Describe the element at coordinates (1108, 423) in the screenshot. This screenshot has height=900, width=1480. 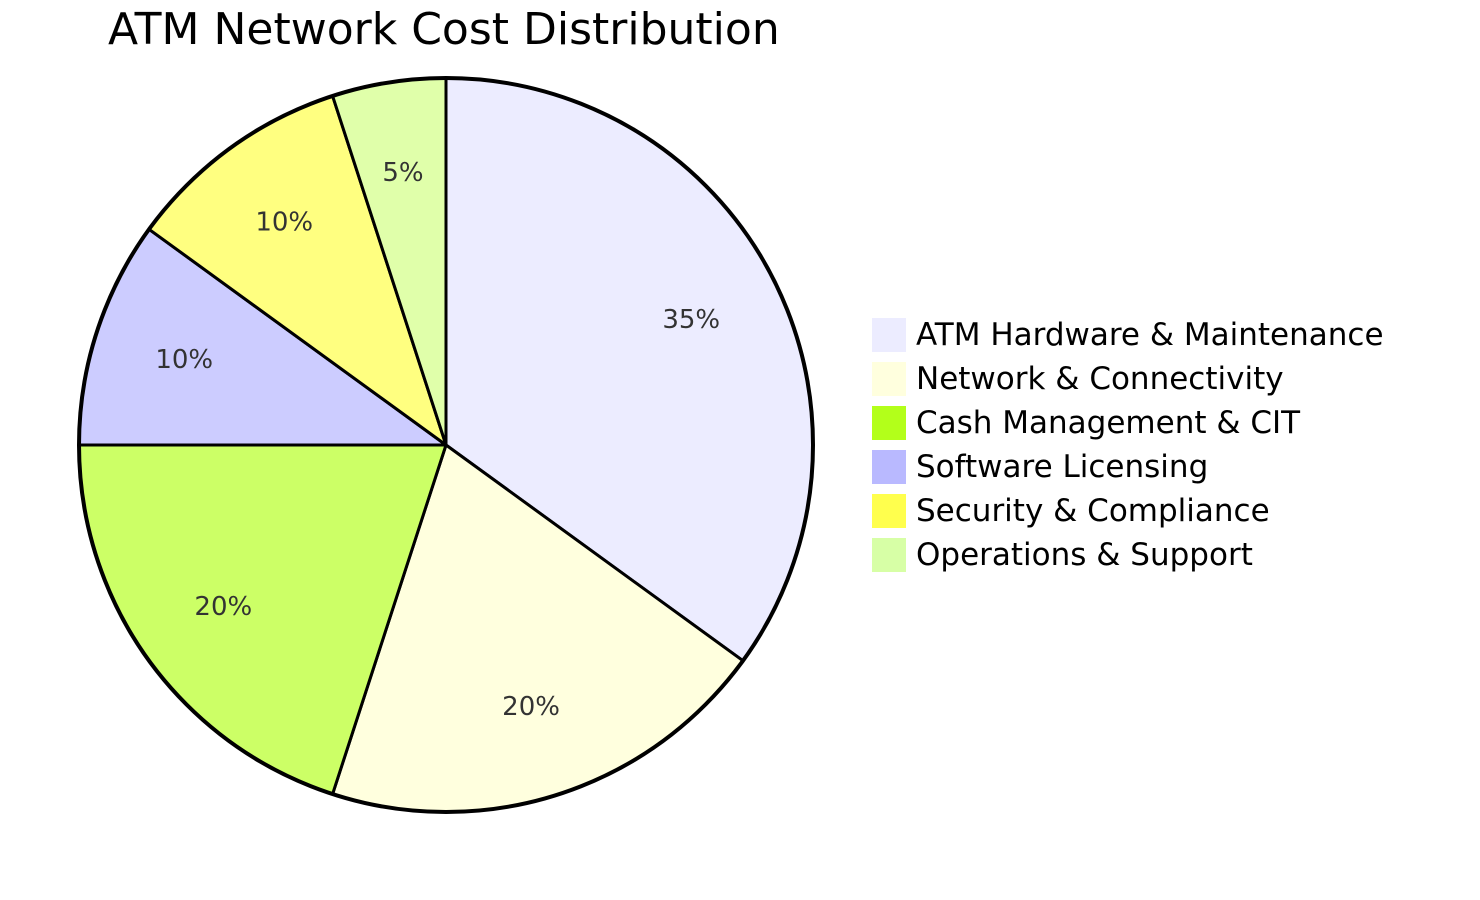
I see `legend-label: Cash Management & CIT` at that location.